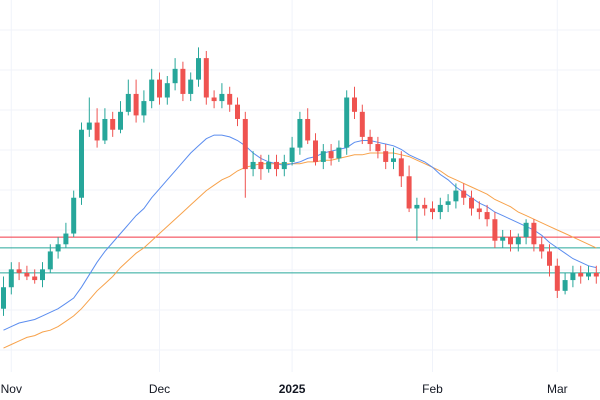 This screenshot has height=400, width=600. I want to click on x-tick-label: Feb, so click(432, 389).